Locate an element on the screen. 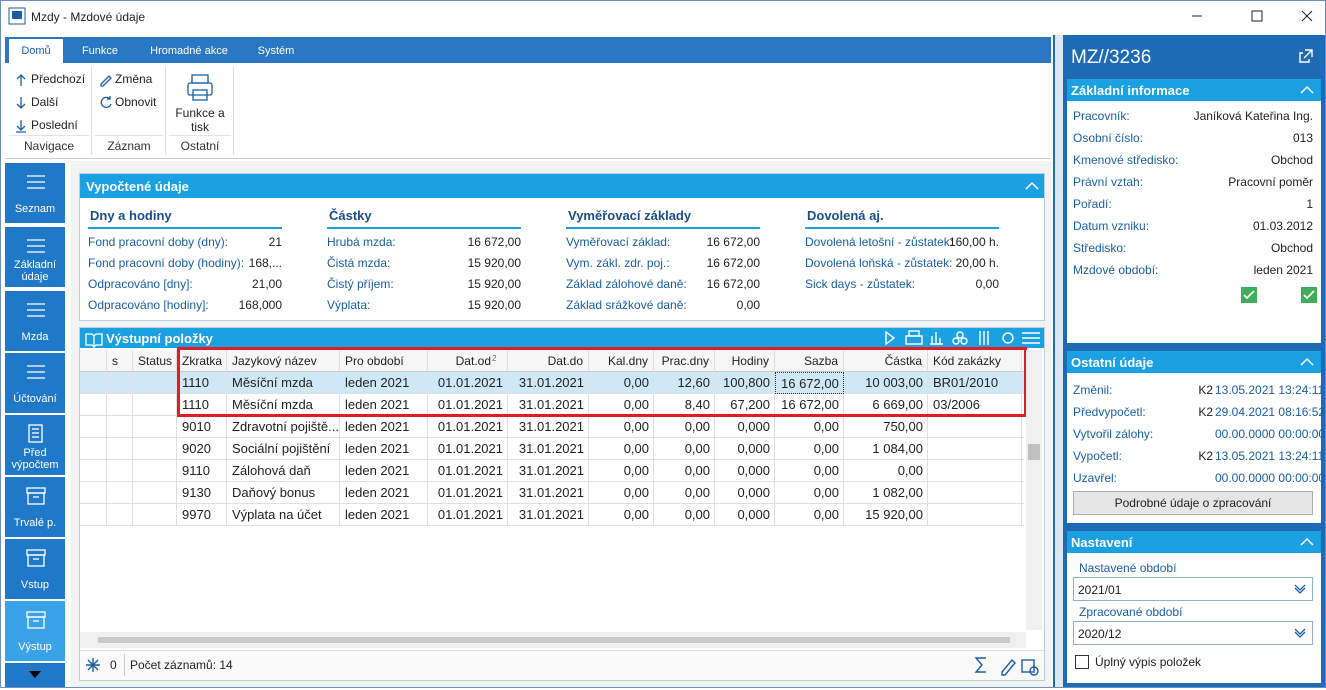 This screenshot has height=690, width=1326. column-header: Částka is located at coordinates (886, 361).